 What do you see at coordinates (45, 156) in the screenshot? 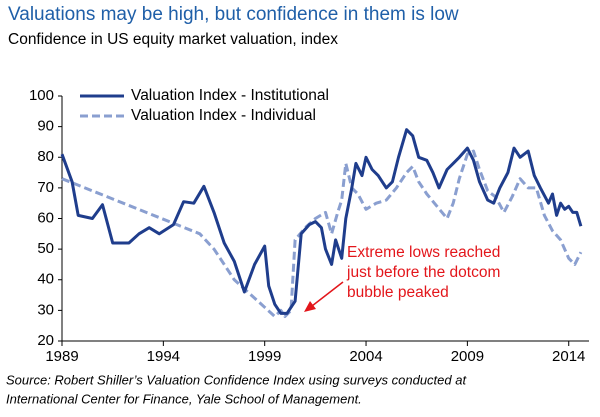
I see `y-tick-label: 80` at bounding box center [45, 156].